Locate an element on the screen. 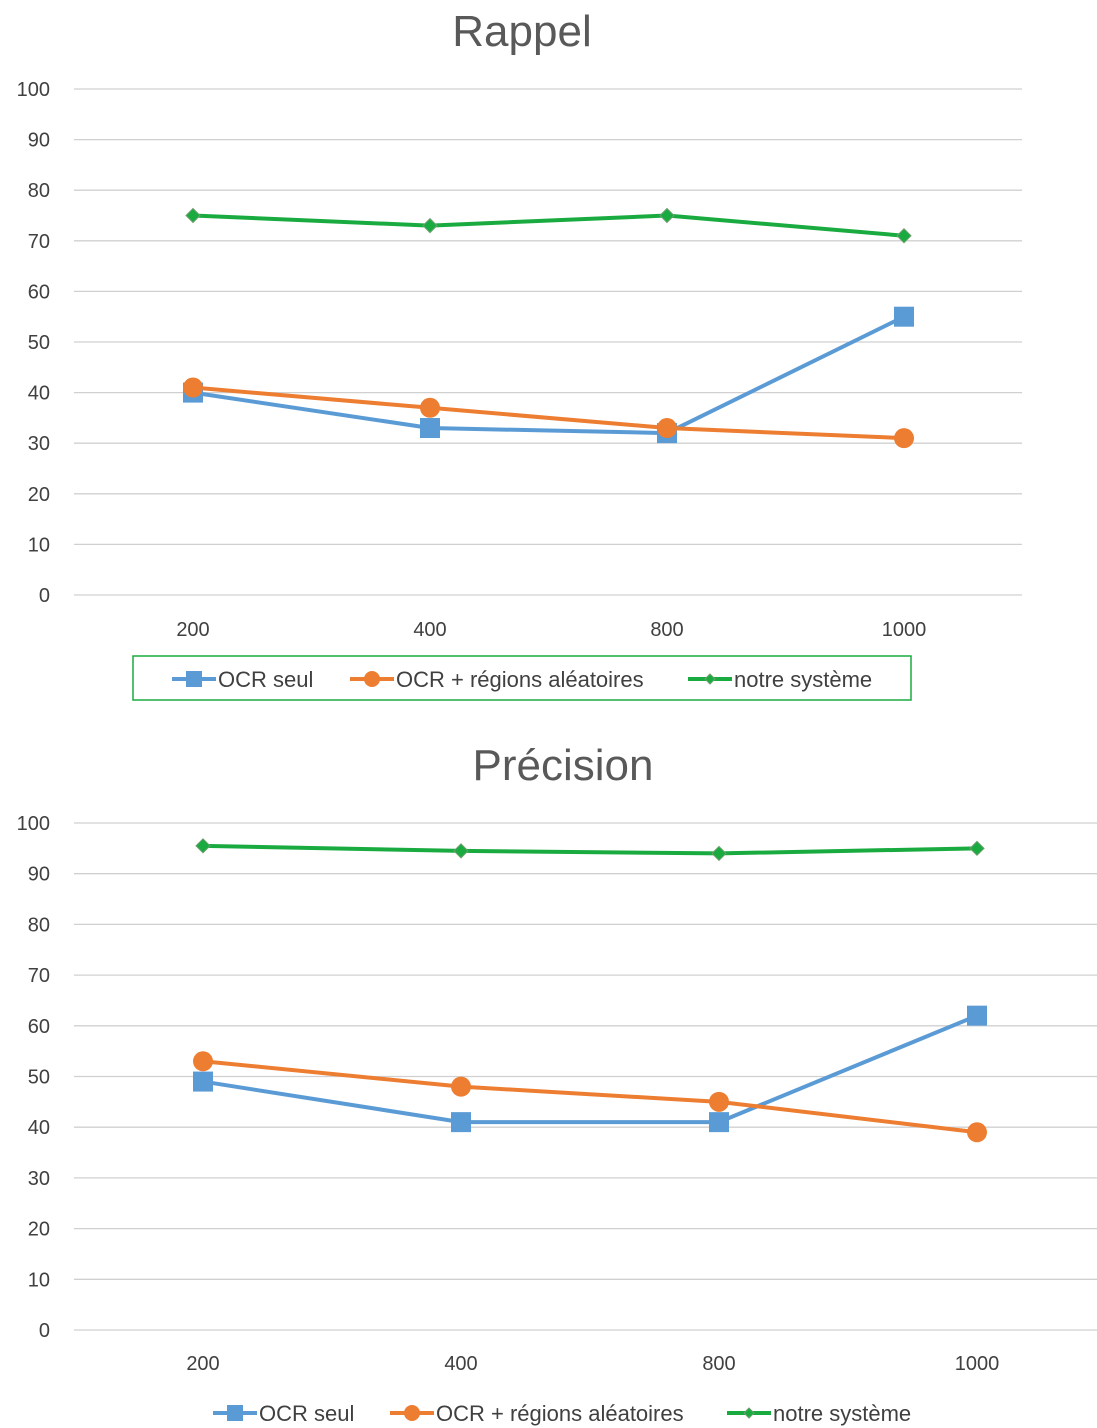 The height and width of the screenshot is (1428, 1097). chart-title: Rappel is located at coordinates (521, 31).